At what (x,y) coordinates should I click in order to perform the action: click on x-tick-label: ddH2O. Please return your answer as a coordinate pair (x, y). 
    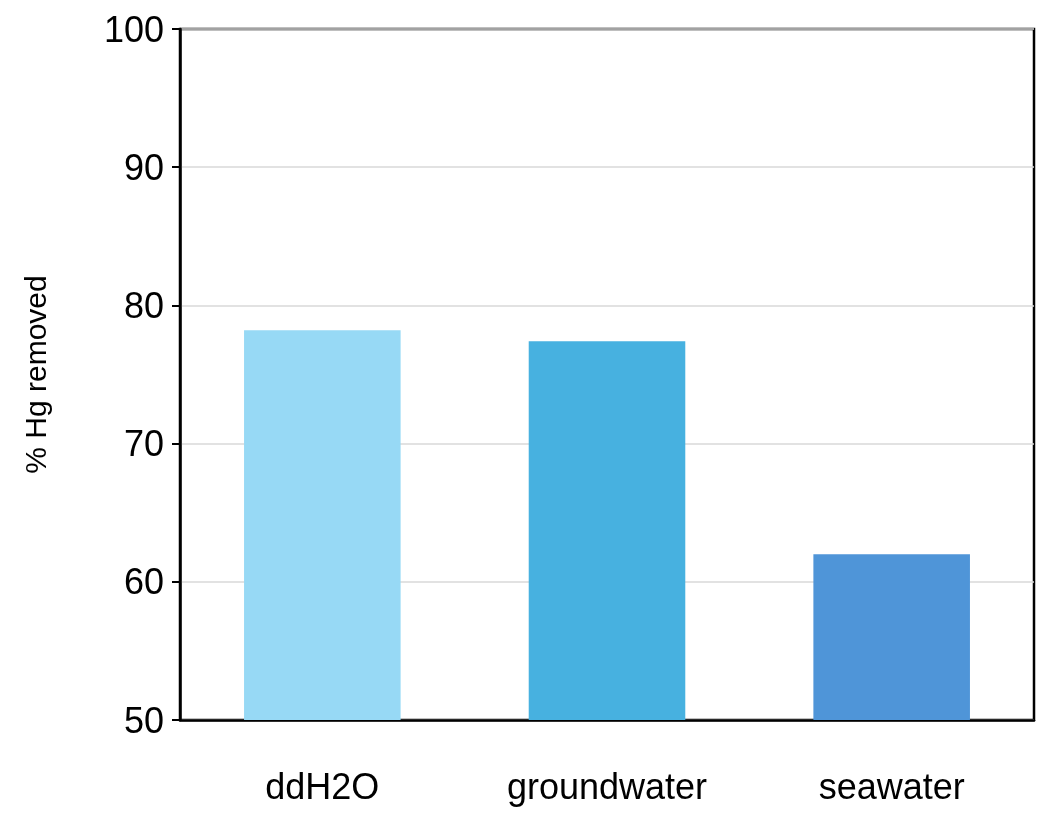
    Looking at the image, I should click on (322, 786).